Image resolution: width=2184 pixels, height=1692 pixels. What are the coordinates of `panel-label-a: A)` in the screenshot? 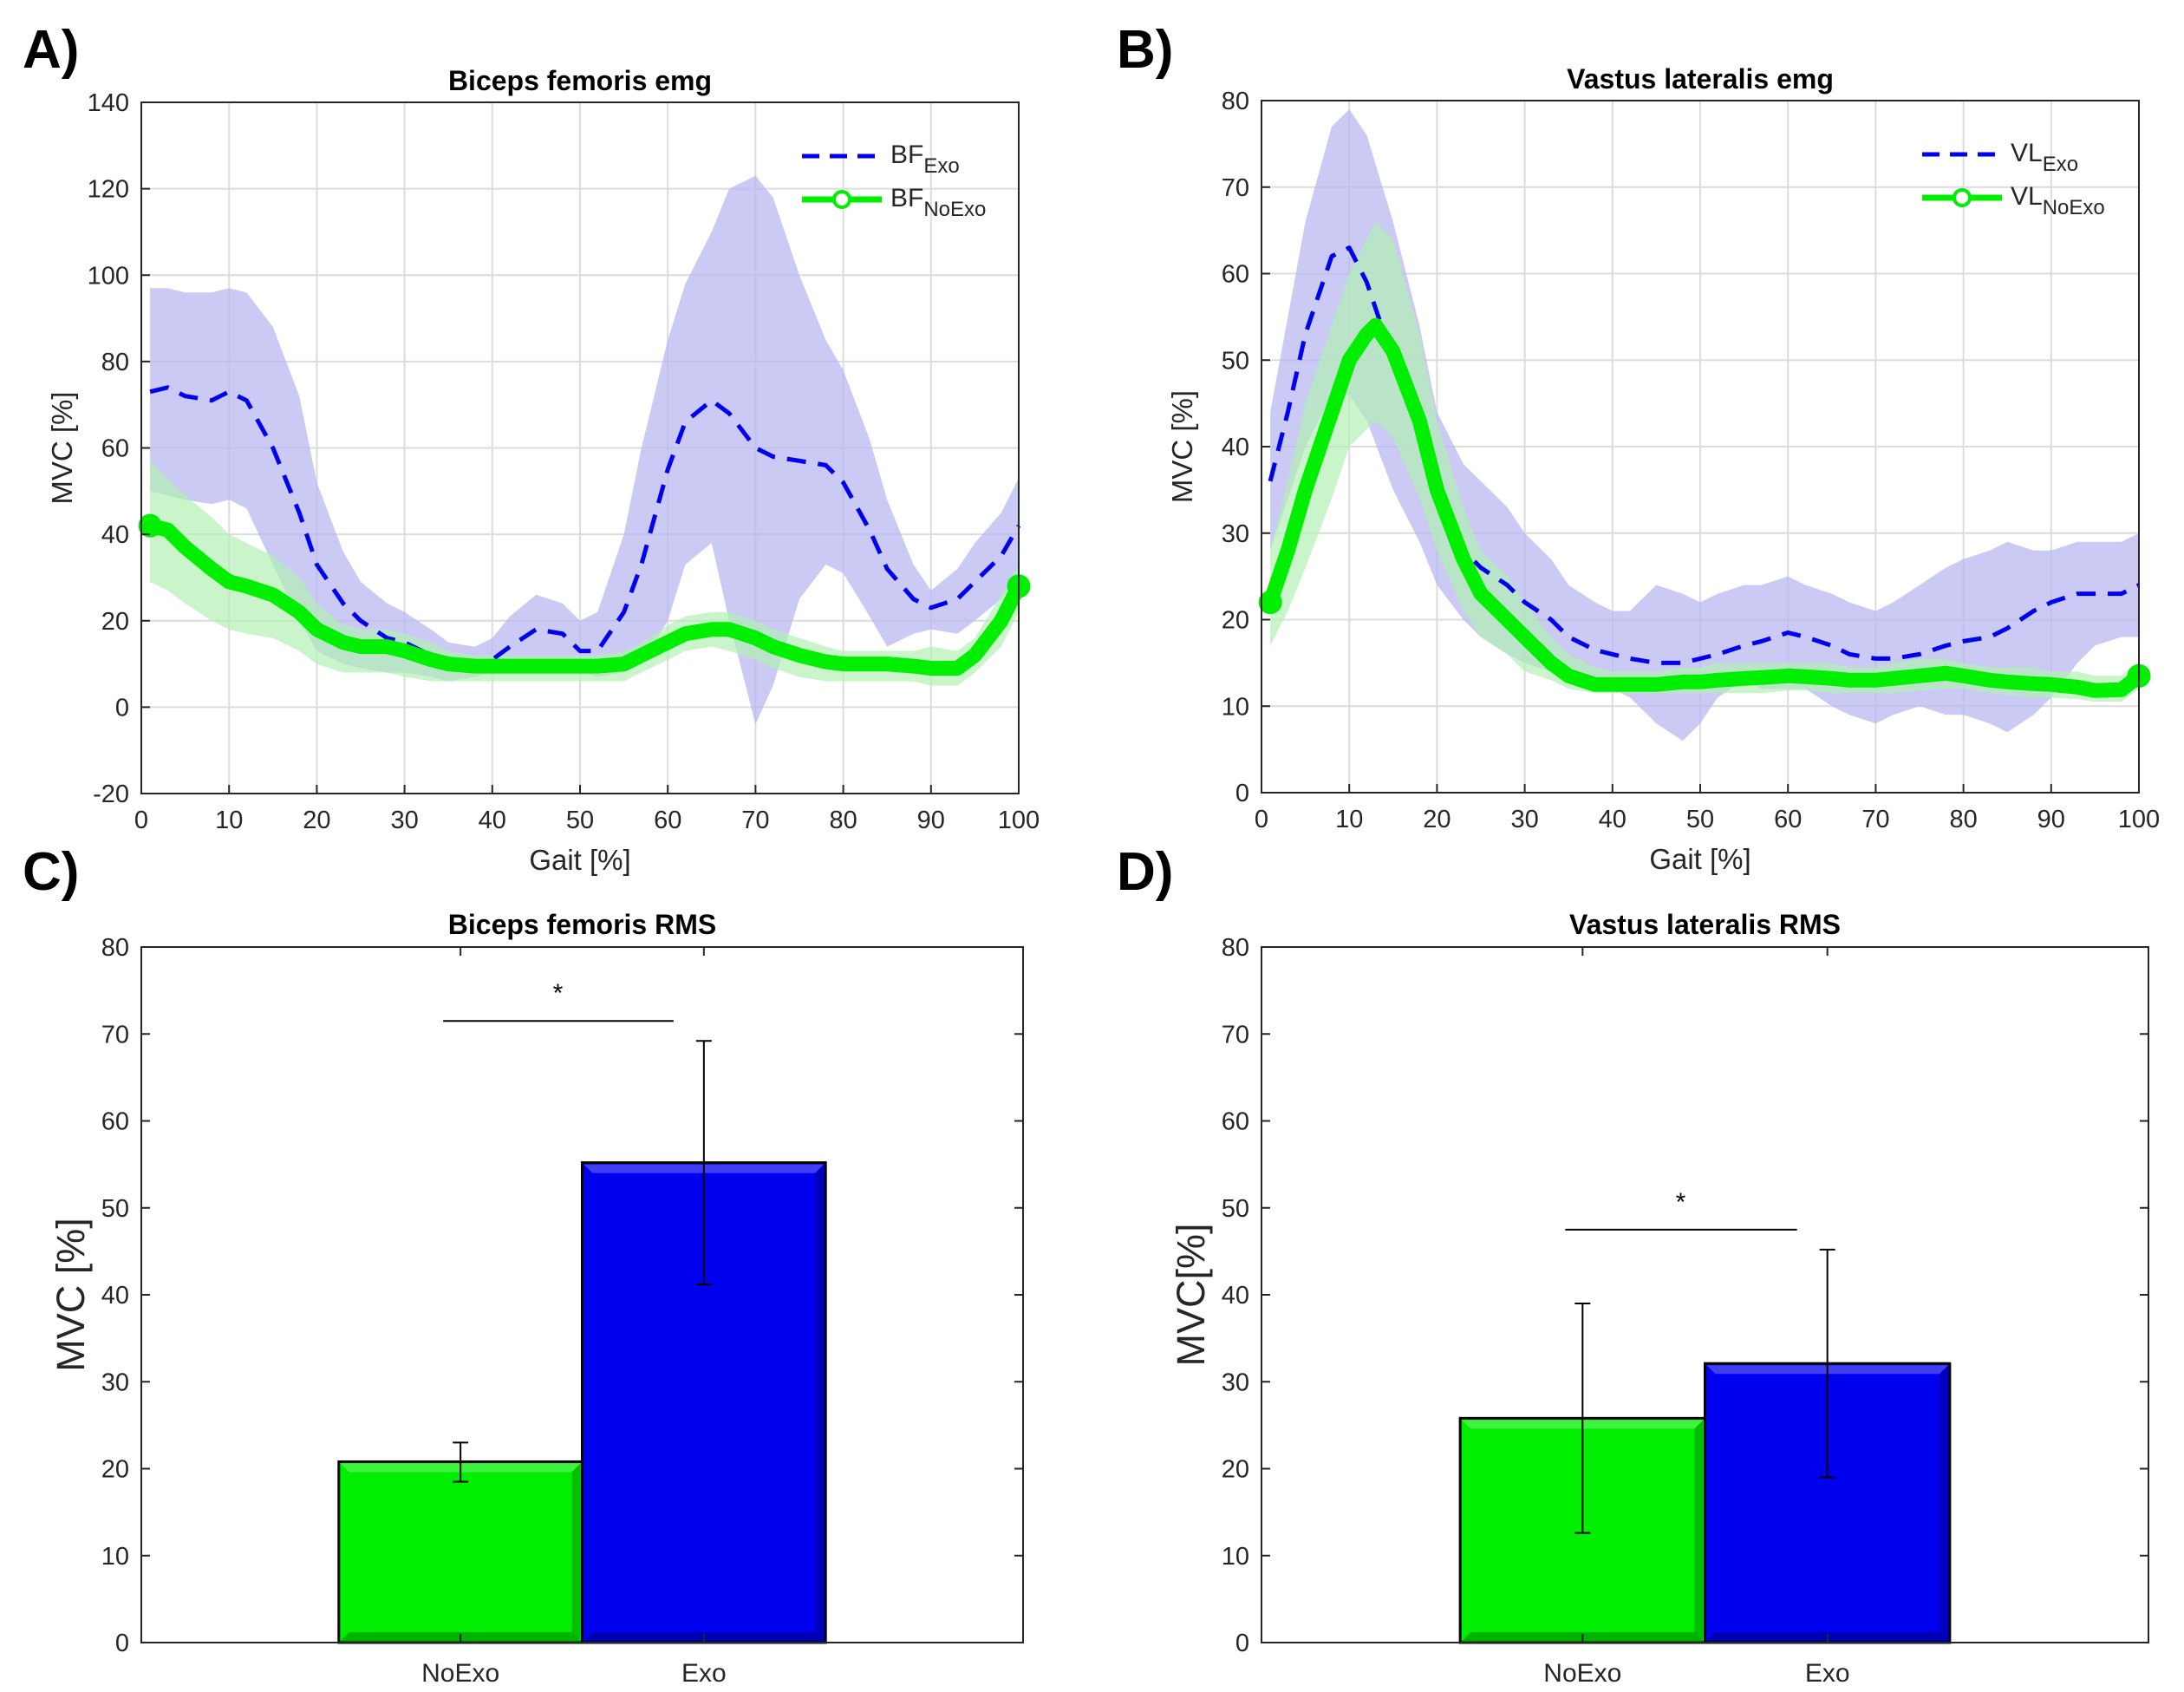 It's located at (51, 50).